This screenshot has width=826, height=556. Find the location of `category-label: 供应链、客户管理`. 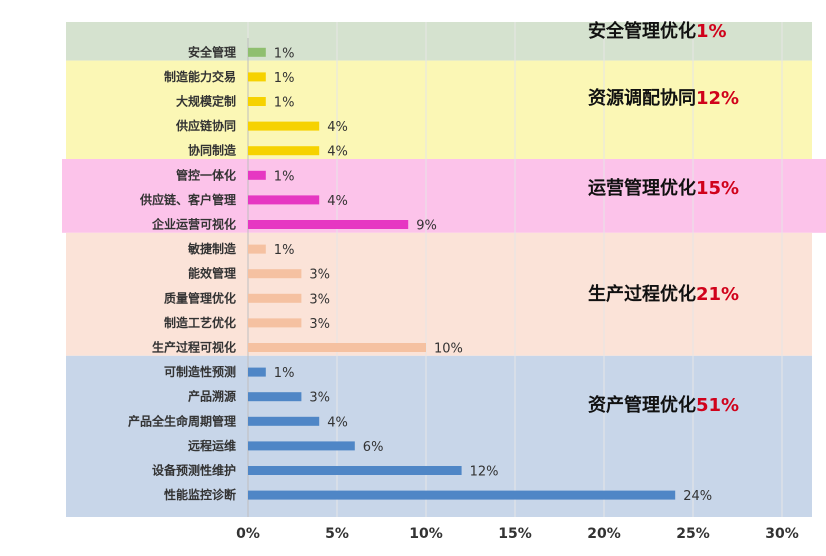

category-label: 供应链、客户管理 is located at coordinates (187, 199).